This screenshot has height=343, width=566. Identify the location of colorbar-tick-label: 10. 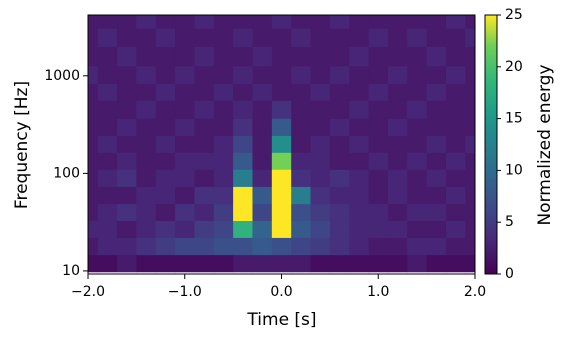
(514, 170).